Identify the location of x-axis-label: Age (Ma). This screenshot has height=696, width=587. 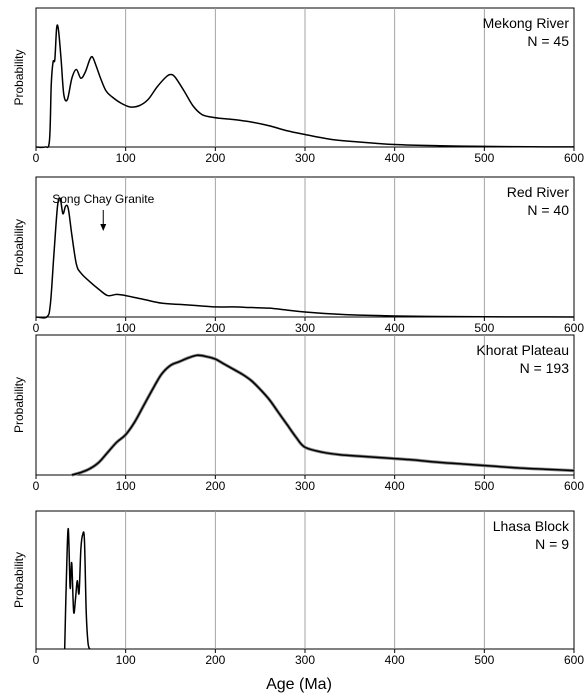
(299, 684).